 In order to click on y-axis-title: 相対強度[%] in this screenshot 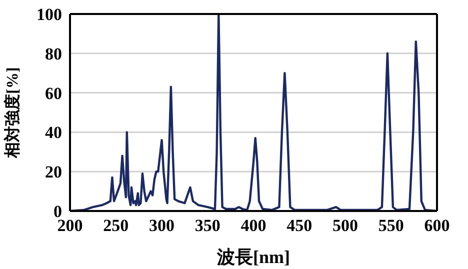, I will do `click(12, 113)`.